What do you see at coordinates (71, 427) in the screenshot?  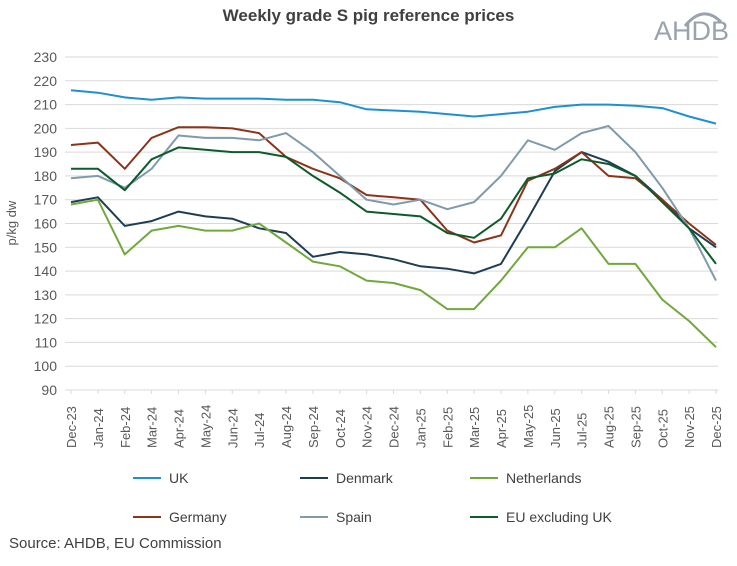 I see `x-tick-label: Dec-23` at bounding box center [71, 427].